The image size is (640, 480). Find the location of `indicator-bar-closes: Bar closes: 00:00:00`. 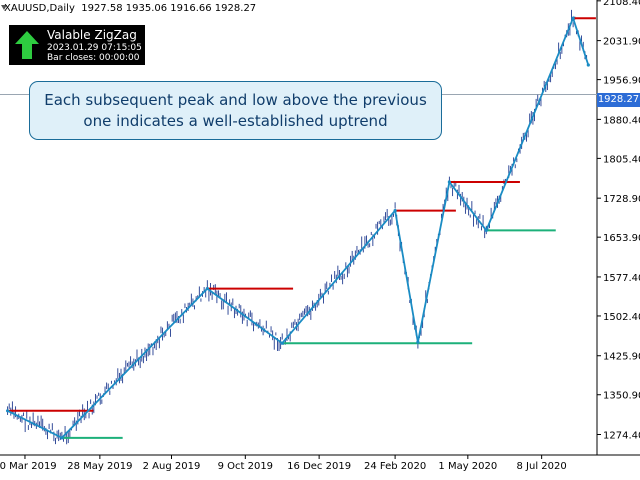

indicator-bar-closes: Bar closes: 00:00:00 is located at coordinates (93, 58).